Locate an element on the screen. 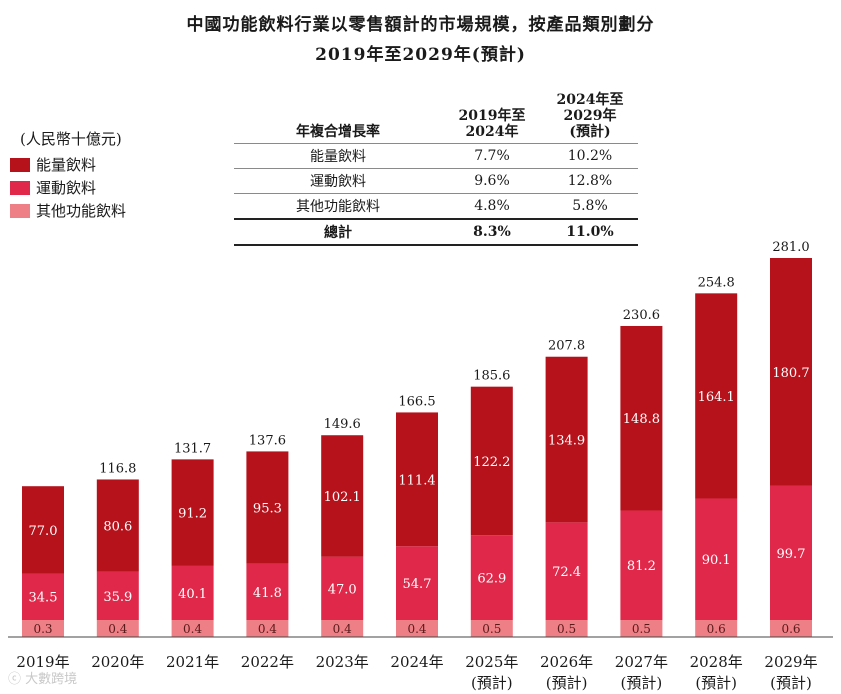  data-label-sports: 90.1 is located at coordinates (716, 560).